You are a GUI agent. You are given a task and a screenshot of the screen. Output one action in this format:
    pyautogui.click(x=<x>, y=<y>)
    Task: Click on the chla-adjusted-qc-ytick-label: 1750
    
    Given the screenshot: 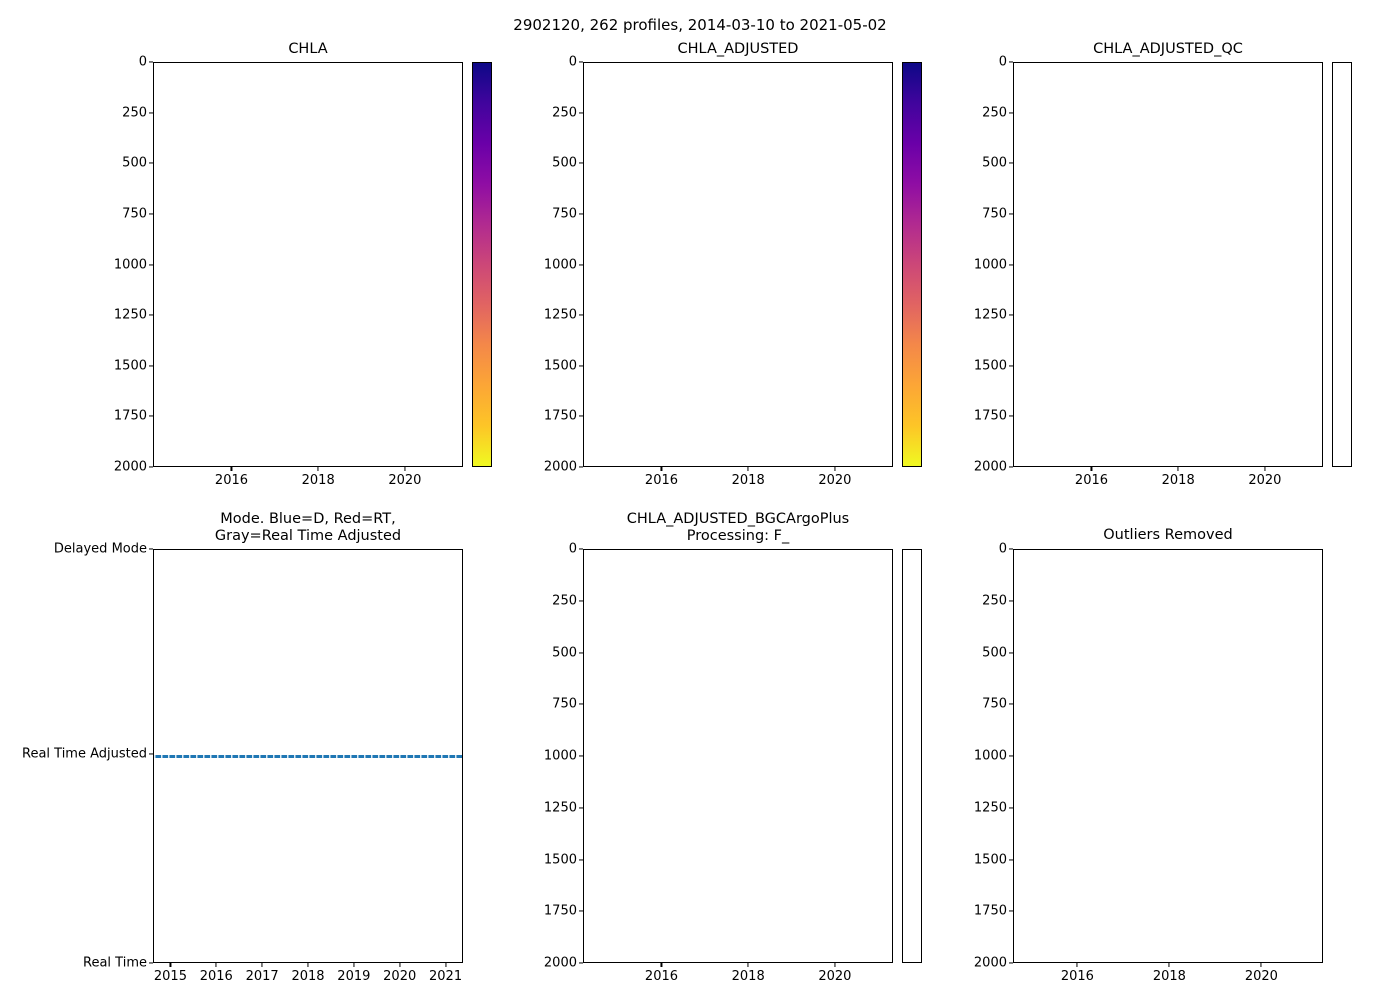 What is the action you would take?
    pyautogui.click(x=990, y=416)
    